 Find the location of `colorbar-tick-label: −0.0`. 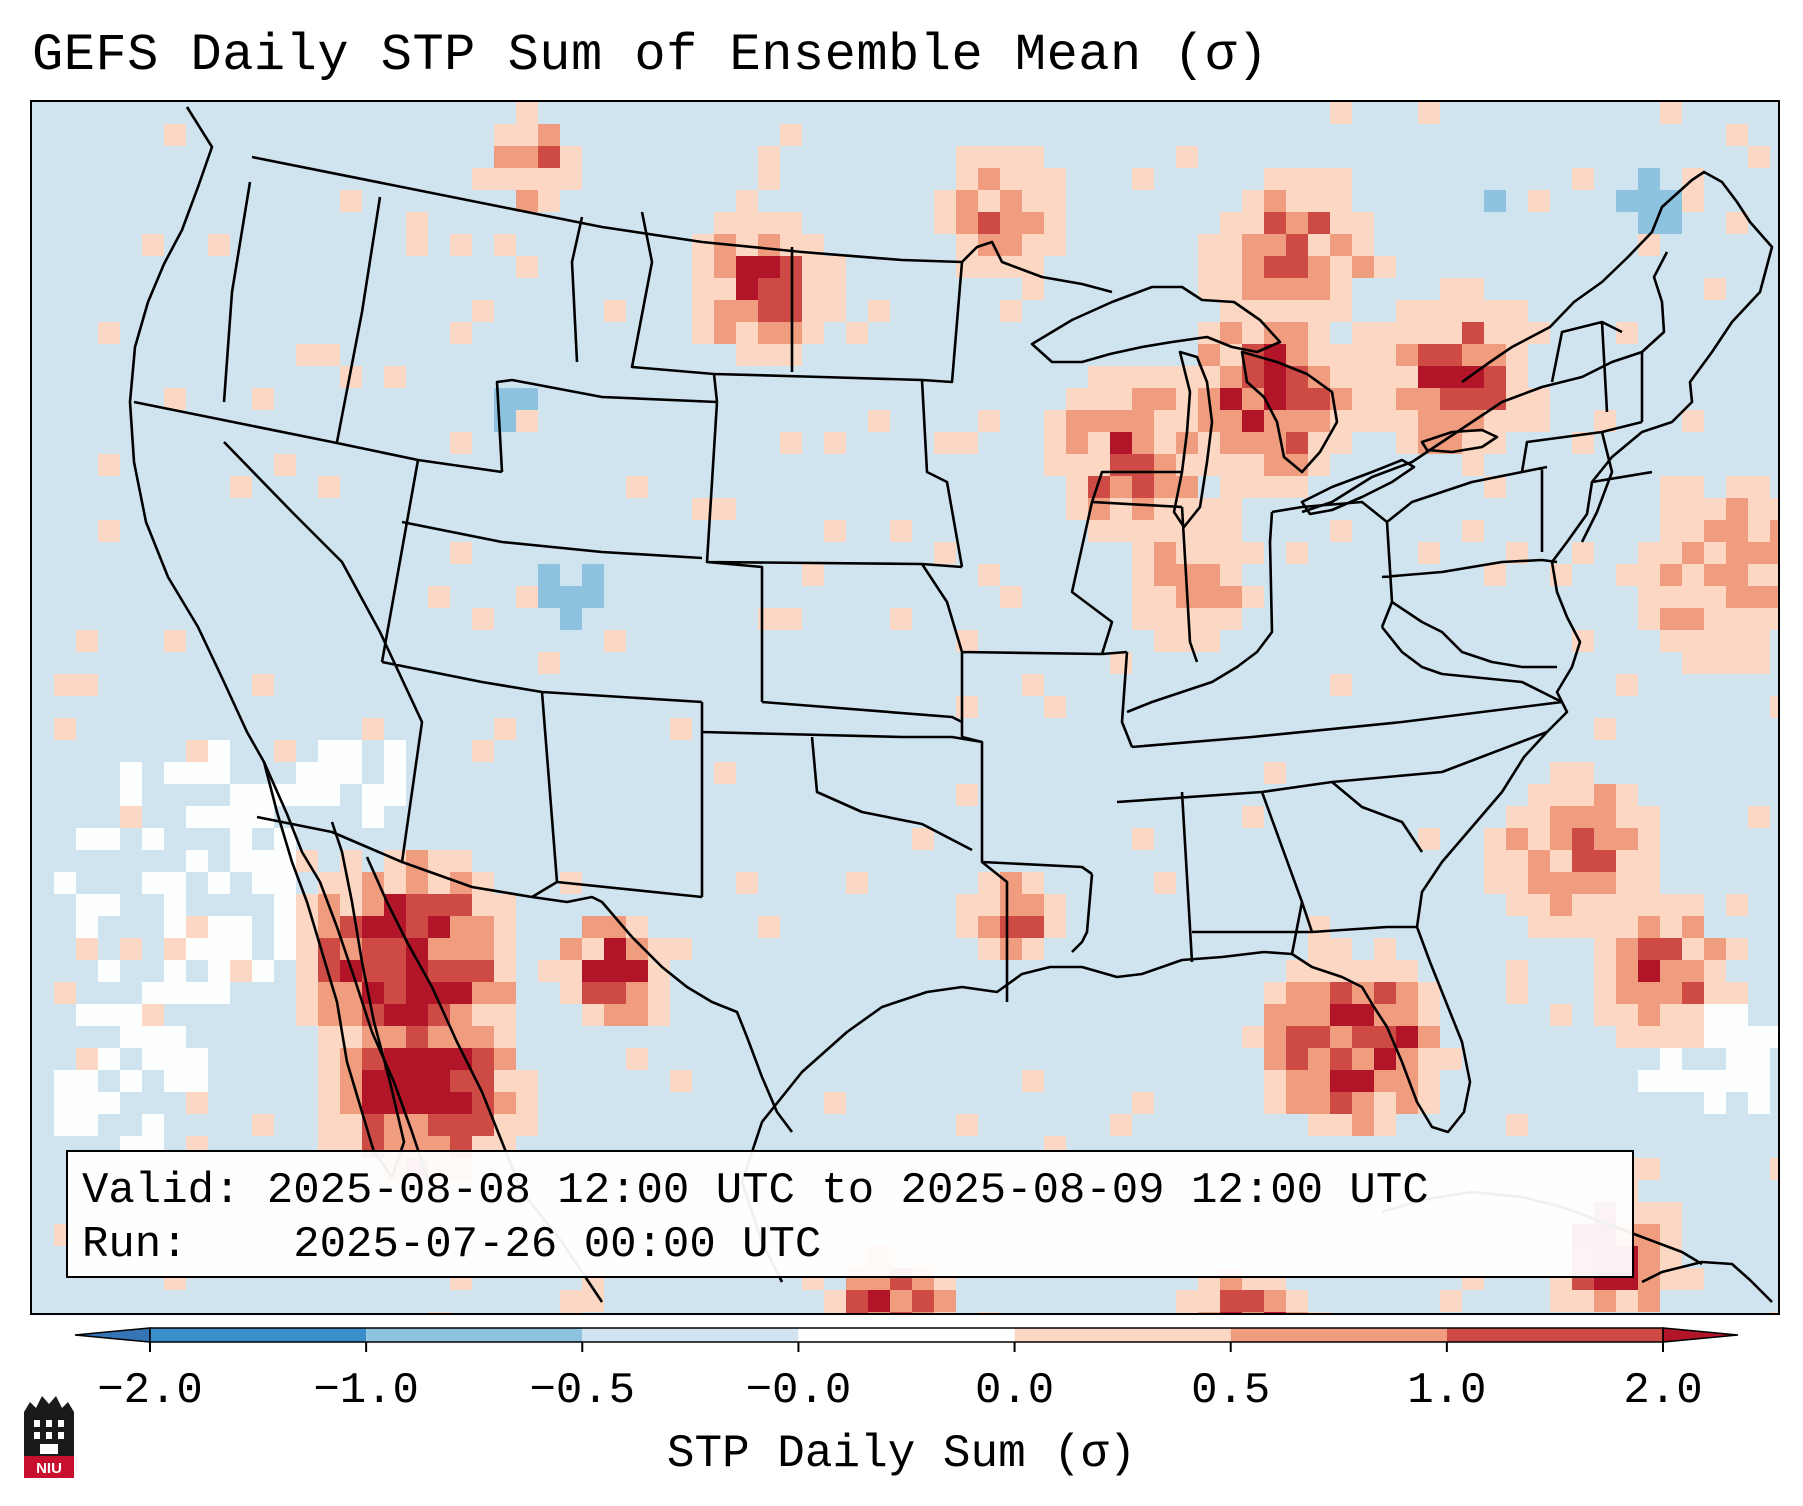

colorbar-tick-label: −0.0 is located at coordinates (798, 1391).